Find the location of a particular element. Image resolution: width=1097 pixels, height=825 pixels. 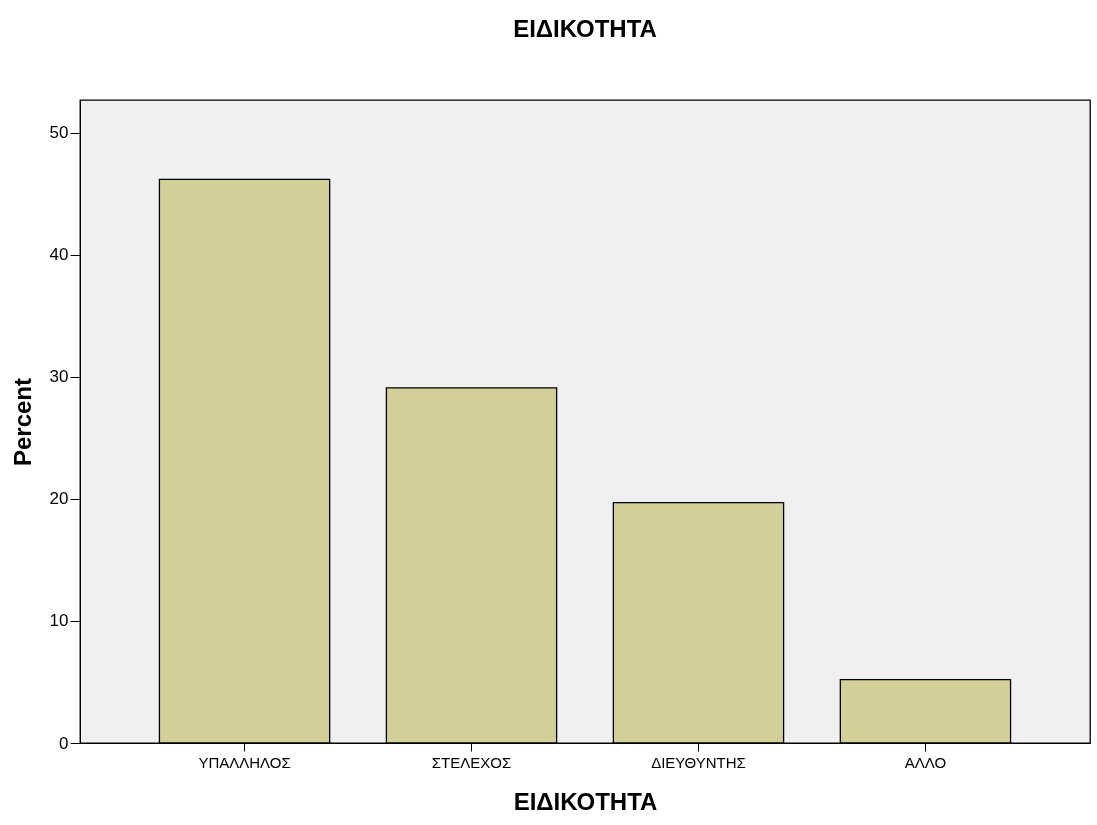

y-tick-label: 0 is located at coordinates (64, 743).